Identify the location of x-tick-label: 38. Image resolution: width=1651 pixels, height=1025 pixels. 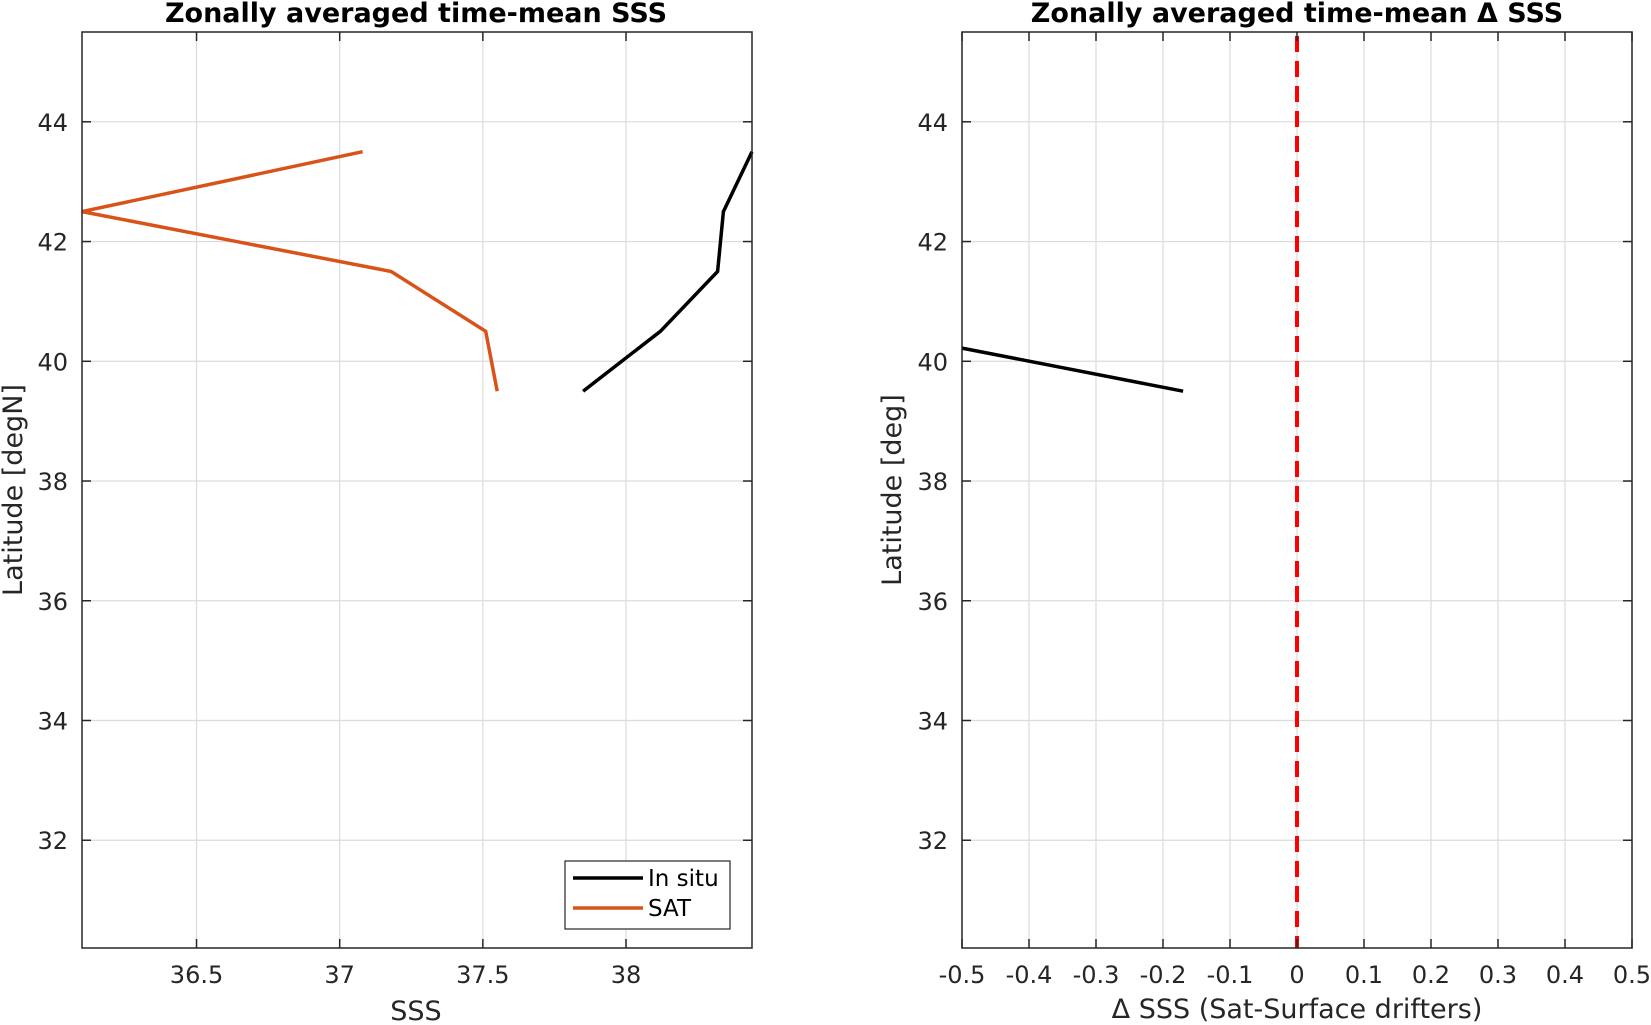
(626, 975).